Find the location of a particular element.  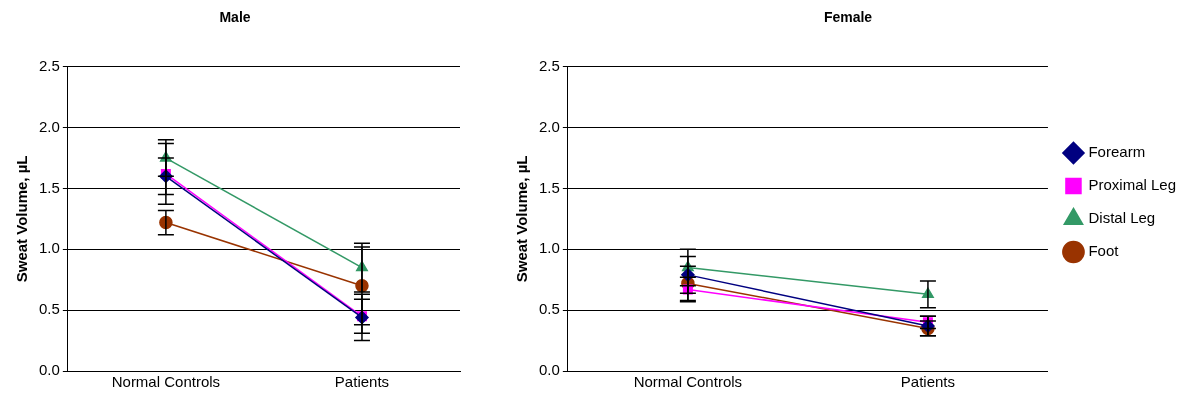

chart-title: Female is located at coordinates (848, 17).